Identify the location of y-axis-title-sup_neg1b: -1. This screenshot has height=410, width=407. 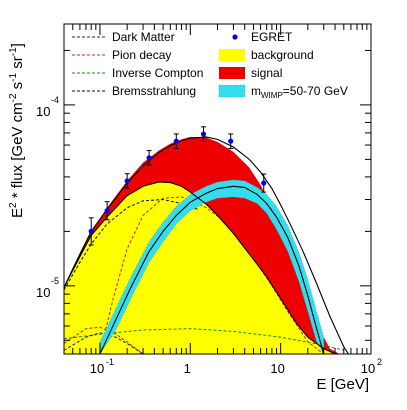
(13, 51).